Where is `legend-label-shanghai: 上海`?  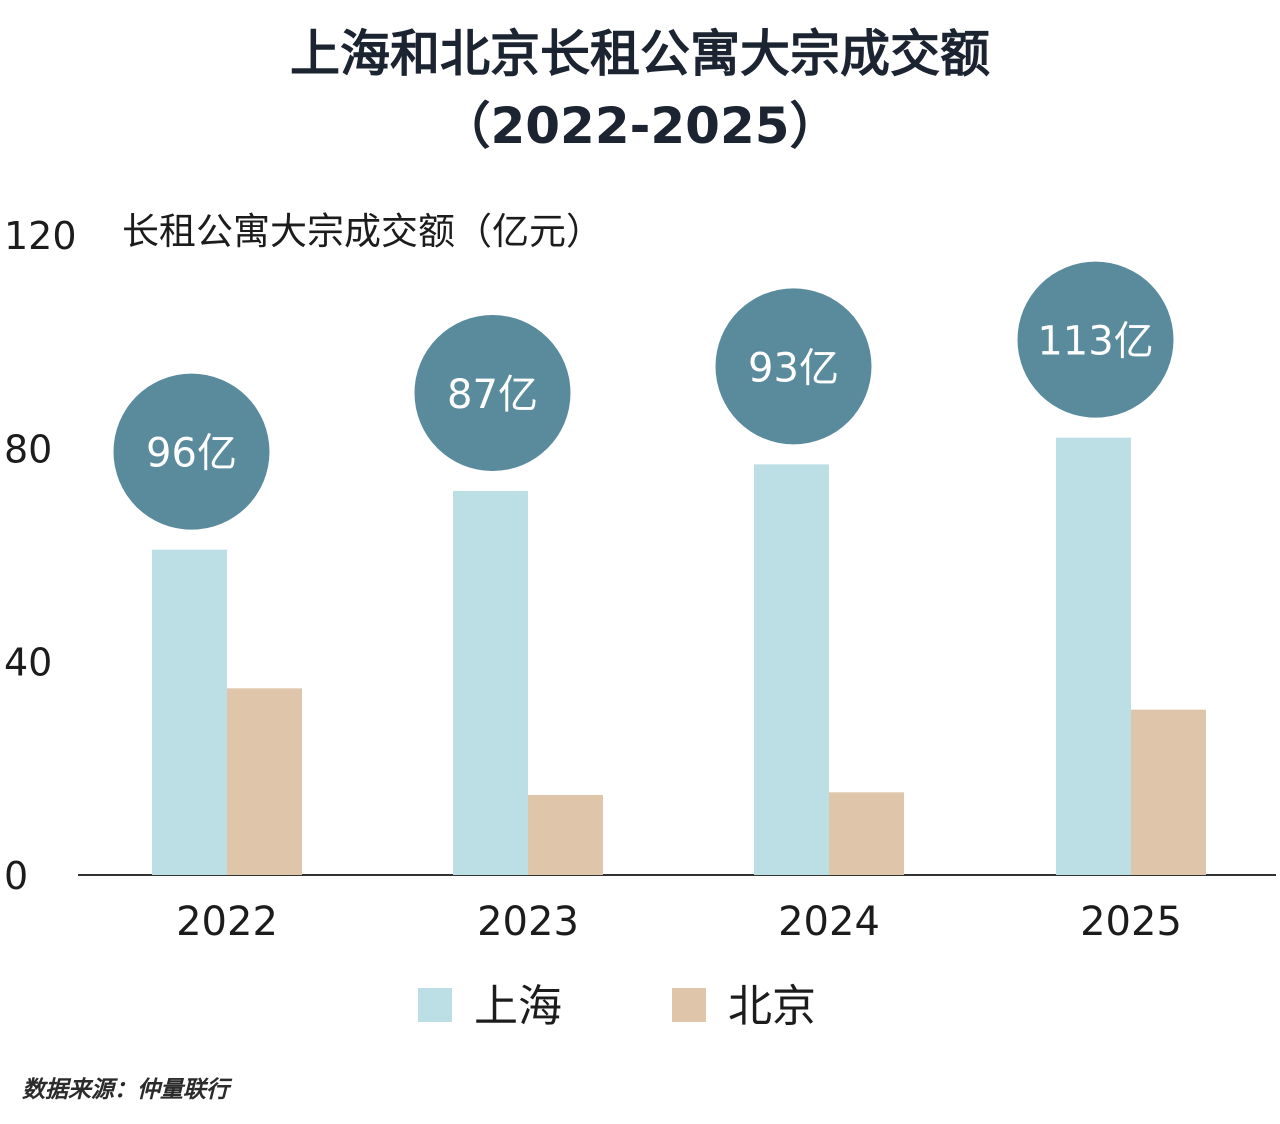
legend-label-shanghai: 上海 is located at coordinates (518, 1006).